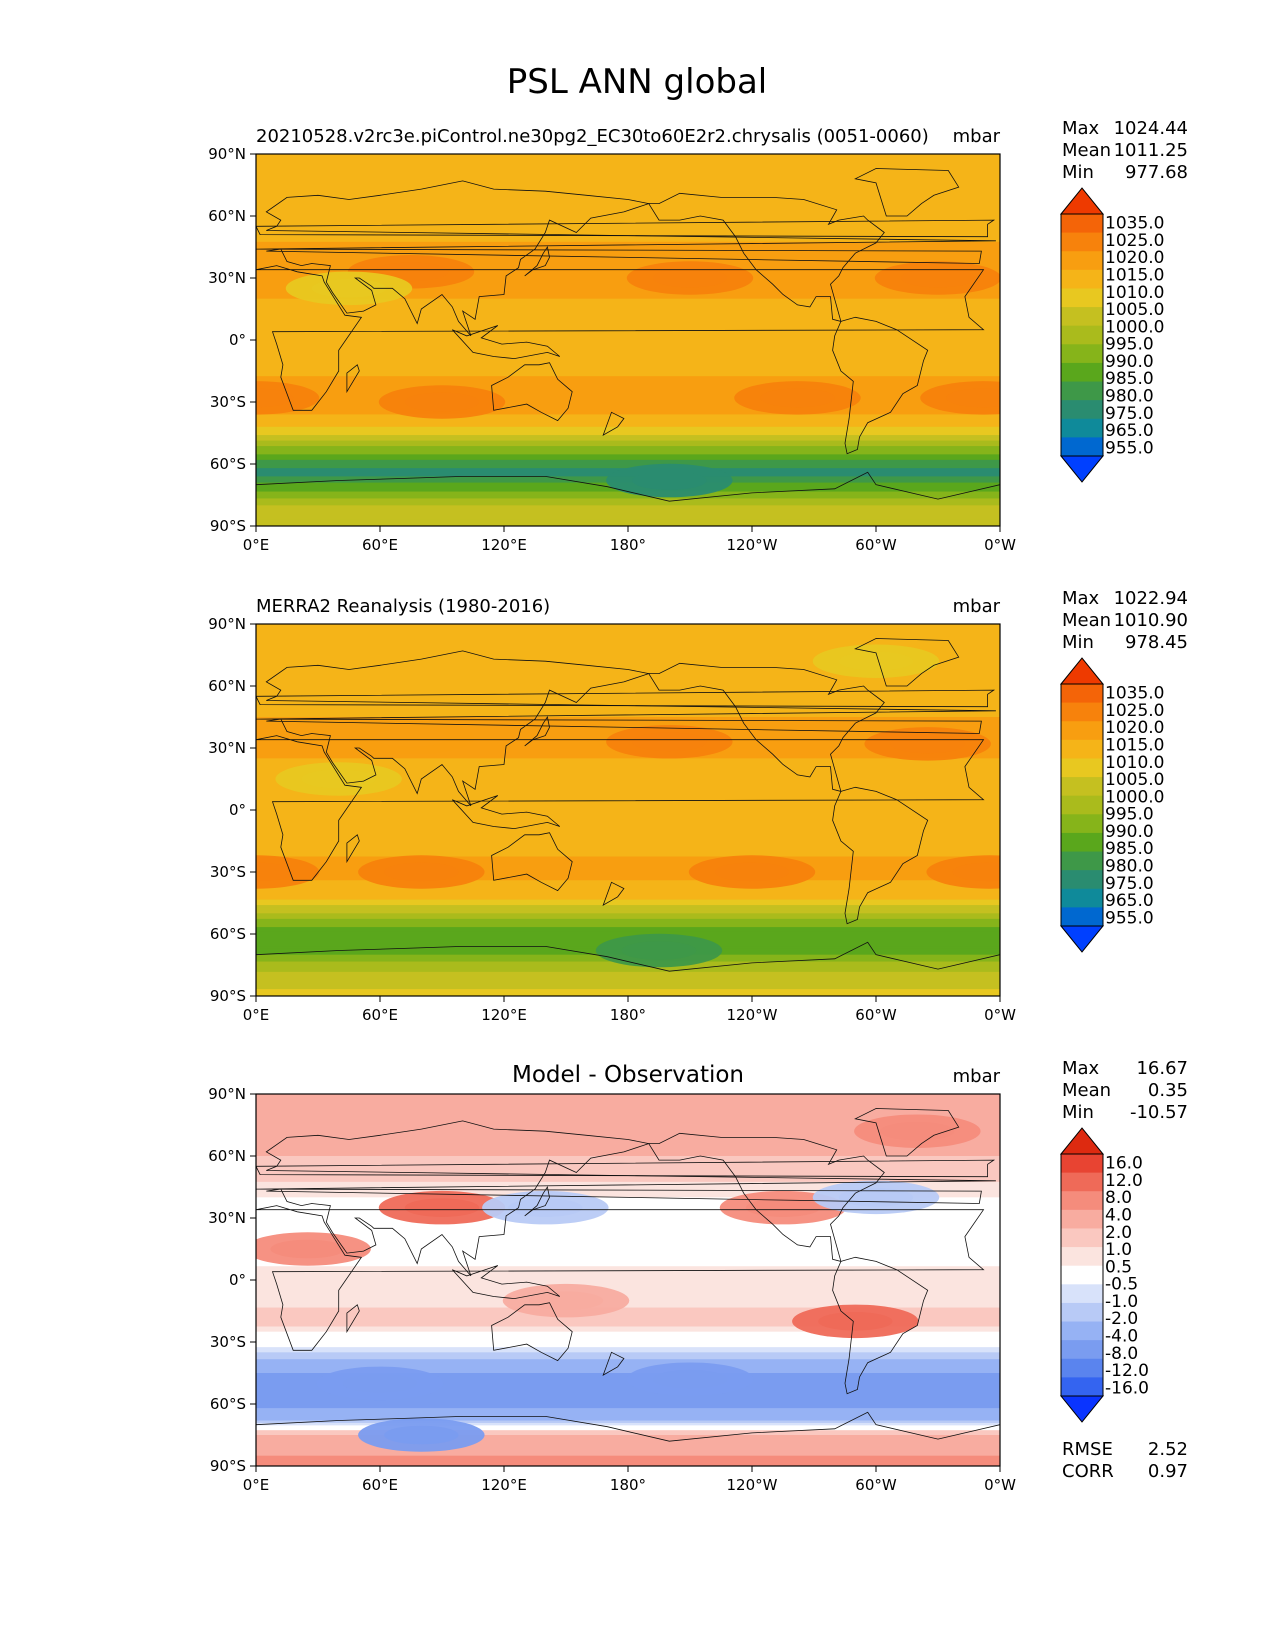 The image size is (1275, 1650). What do you see at coordinates (1129, 397) in the screenshot?
I see `colorbar-label: 980.0` at bounding box center [1129, 397].